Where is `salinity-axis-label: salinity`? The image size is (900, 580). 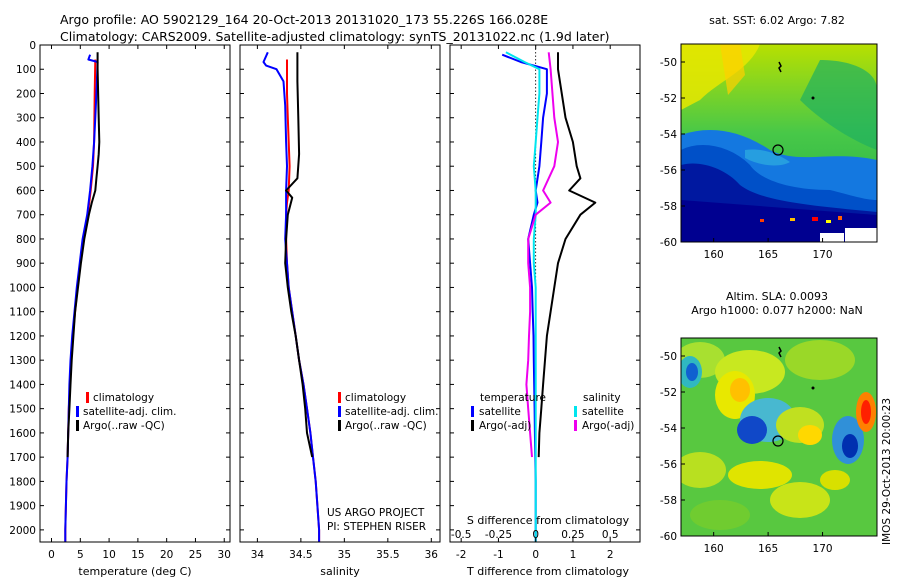
salinity-axis-label: salinity is located at coordinates (340, 571).